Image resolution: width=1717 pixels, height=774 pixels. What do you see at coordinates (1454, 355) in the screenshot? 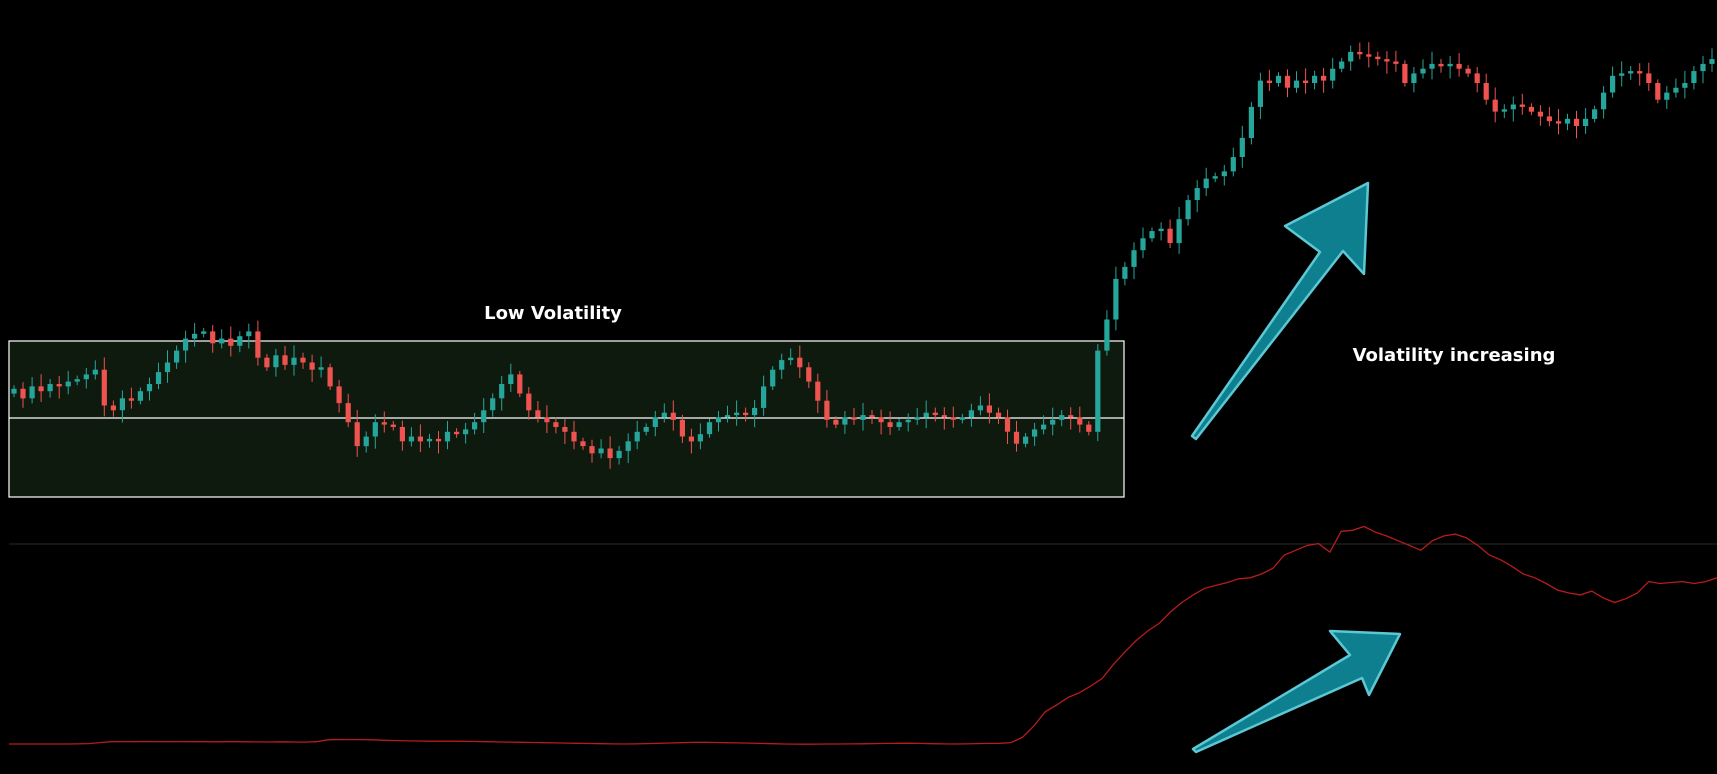
I see `volatility-increasing-label: Volatility increasing` at bounding box center [1454, 355].